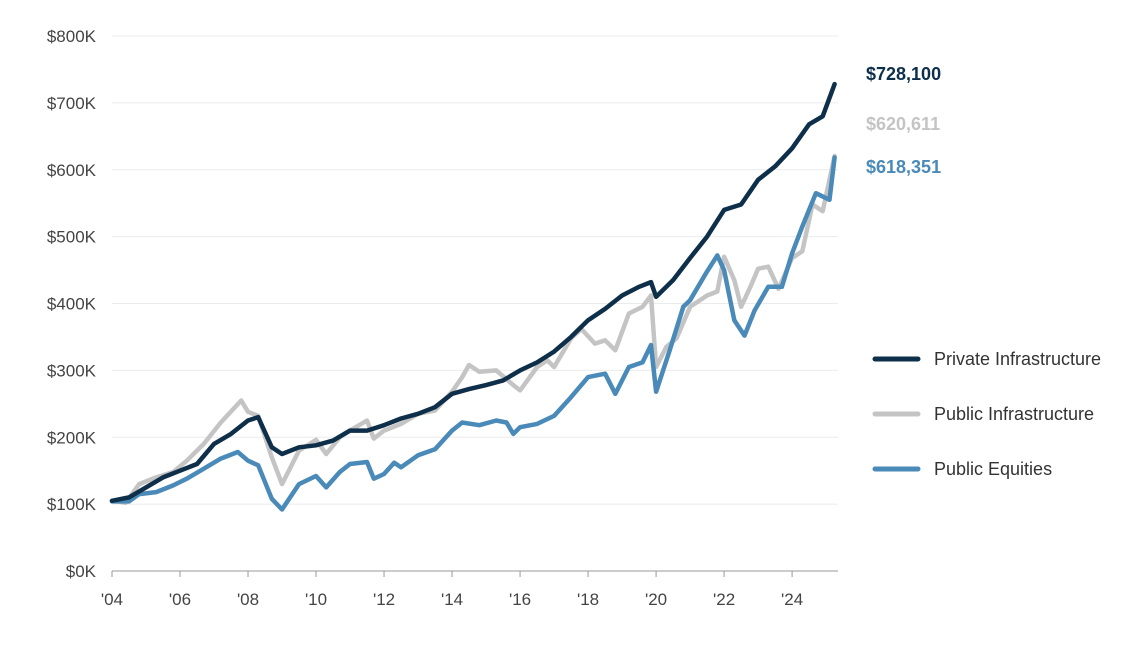 The width and height of the screenshot is (1136, 651). What do you see at coordinates (903, 74) in the screenshot?
I see `end-value-label: $728,100` at bounding box center [903, 74].